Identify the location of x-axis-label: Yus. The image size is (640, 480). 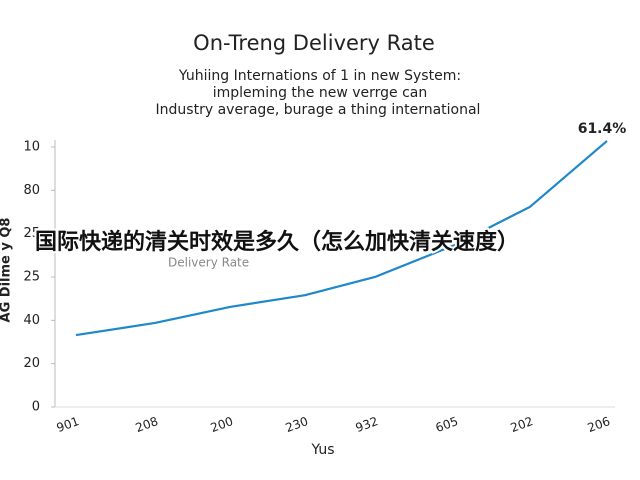
(322, 450).